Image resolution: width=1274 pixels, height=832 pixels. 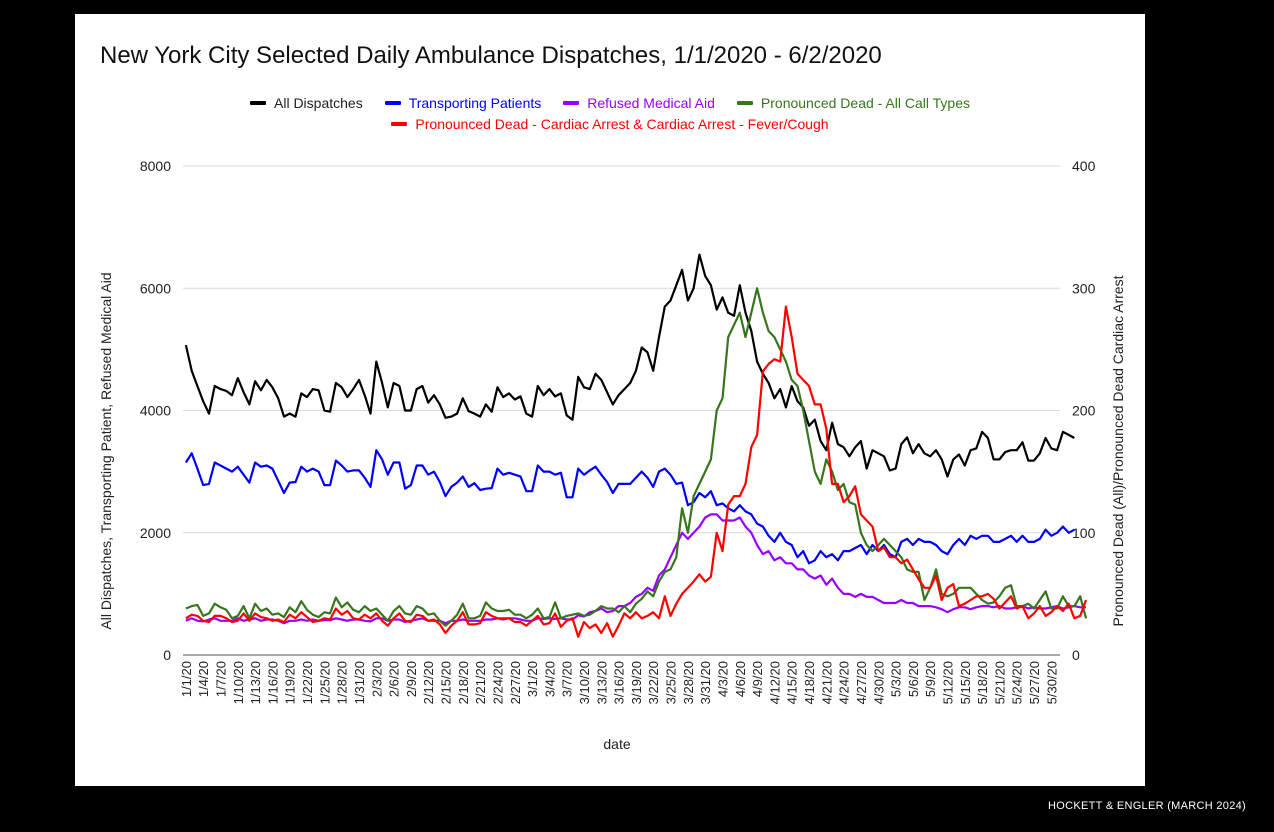 I want to click on x-tick-label: 4/15/20, so click(x=792, y=682).